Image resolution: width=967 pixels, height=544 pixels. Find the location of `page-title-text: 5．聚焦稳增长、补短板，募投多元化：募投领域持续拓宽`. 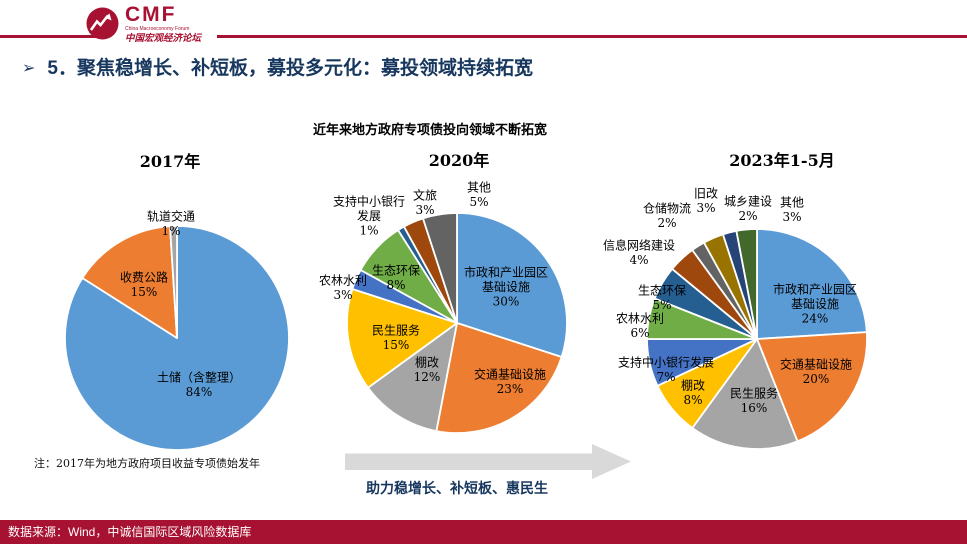

page-title-text: 5．聚焦稳增长、补短板，募投多元化：募投领域持续拓宽 is located at coordinates (290, 68).